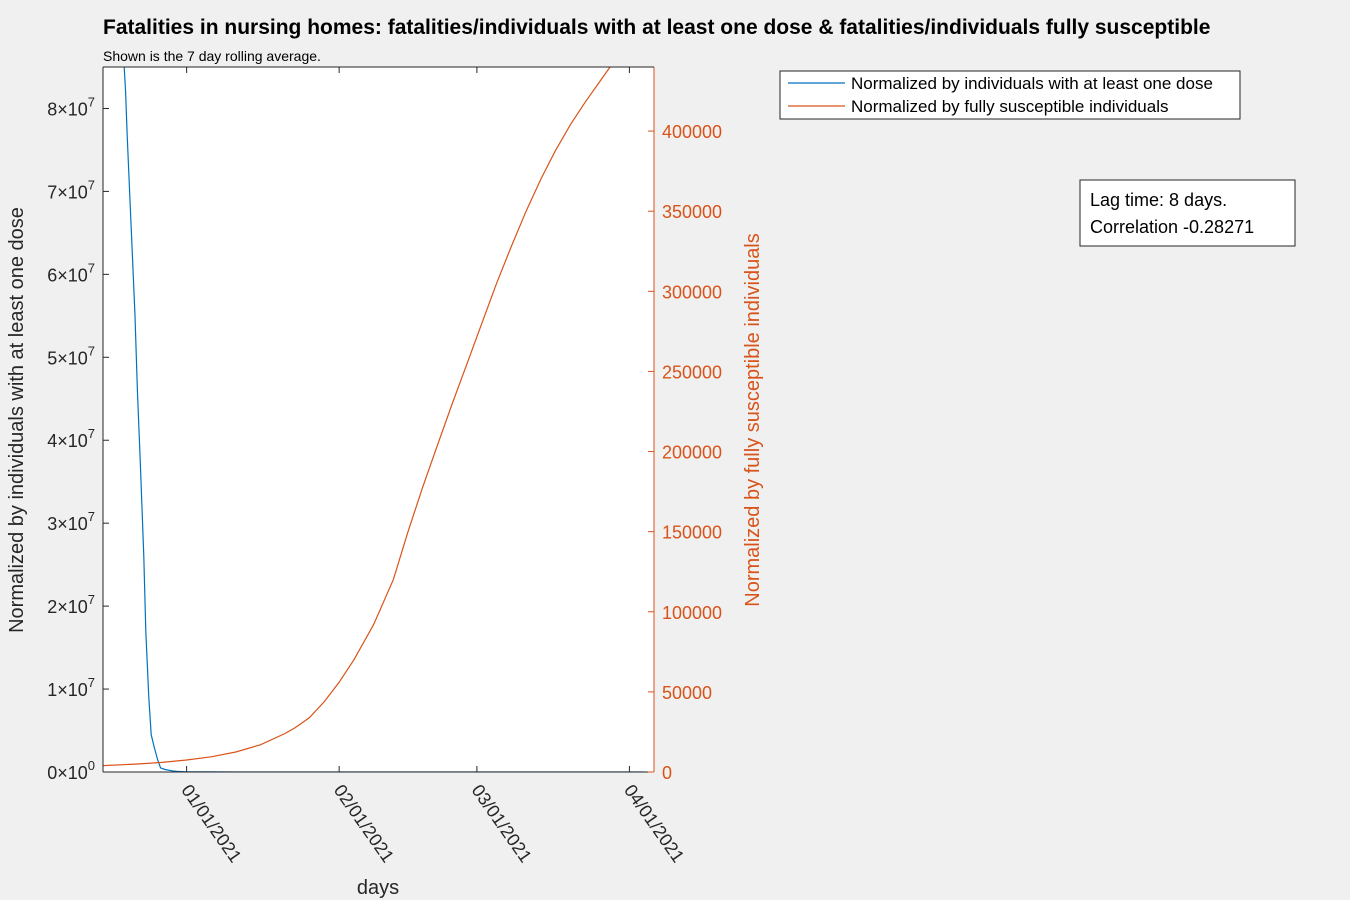  What do you see at coordinates (667, 773) in the screenshot?
I see `right-y-tick-label: 0` at bounding box center [667, 773].